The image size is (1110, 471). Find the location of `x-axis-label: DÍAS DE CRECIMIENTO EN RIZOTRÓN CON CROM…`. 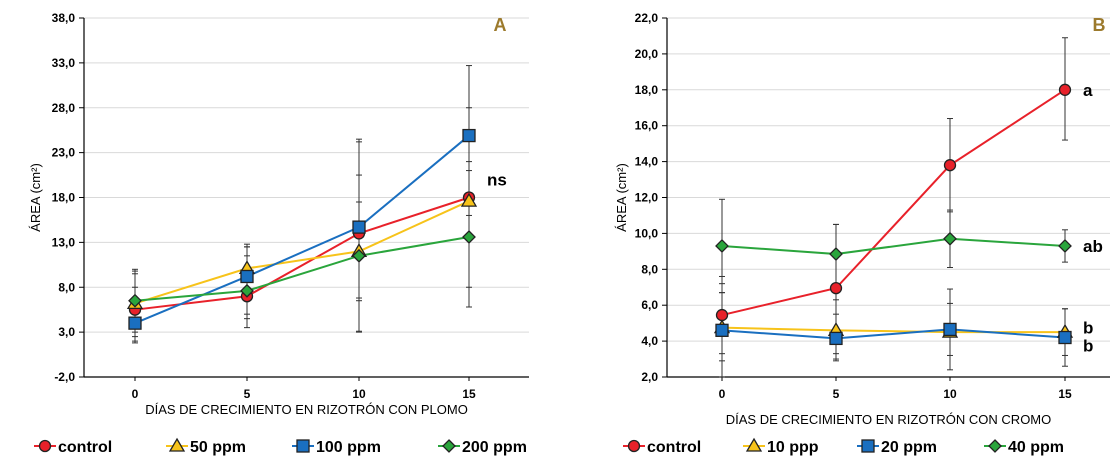

x-axis-label: DÍAS DE CRECIMIENTO EN RIZOTRÓN CON CROM… is located at coordinates (889, 419).